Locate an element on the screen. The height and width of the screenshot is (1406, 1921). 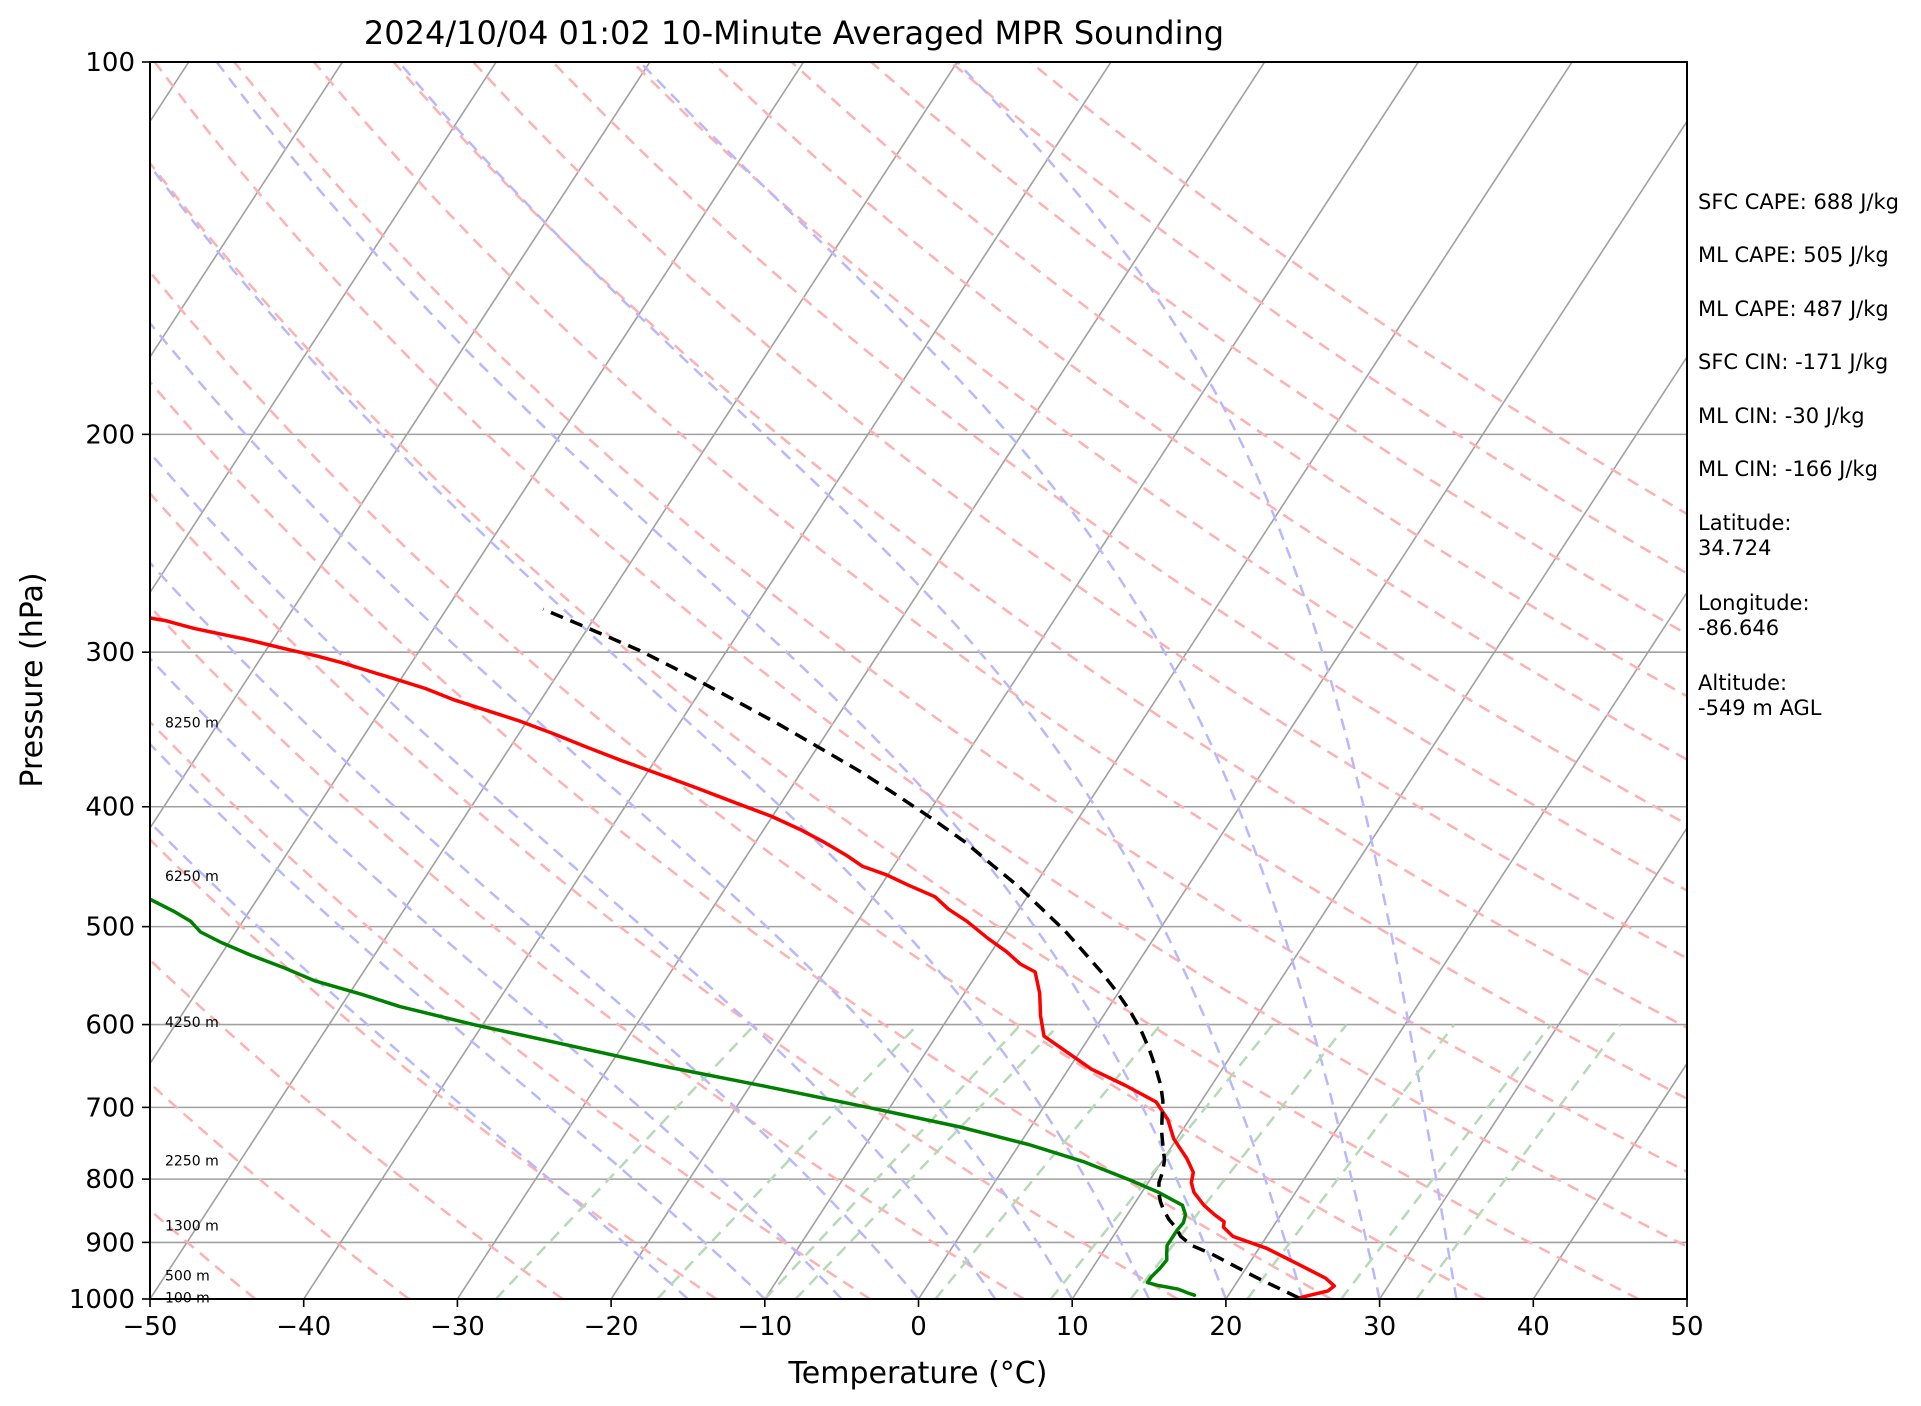
info-annotation: Longitude: is located at coordinates (1754, 603).